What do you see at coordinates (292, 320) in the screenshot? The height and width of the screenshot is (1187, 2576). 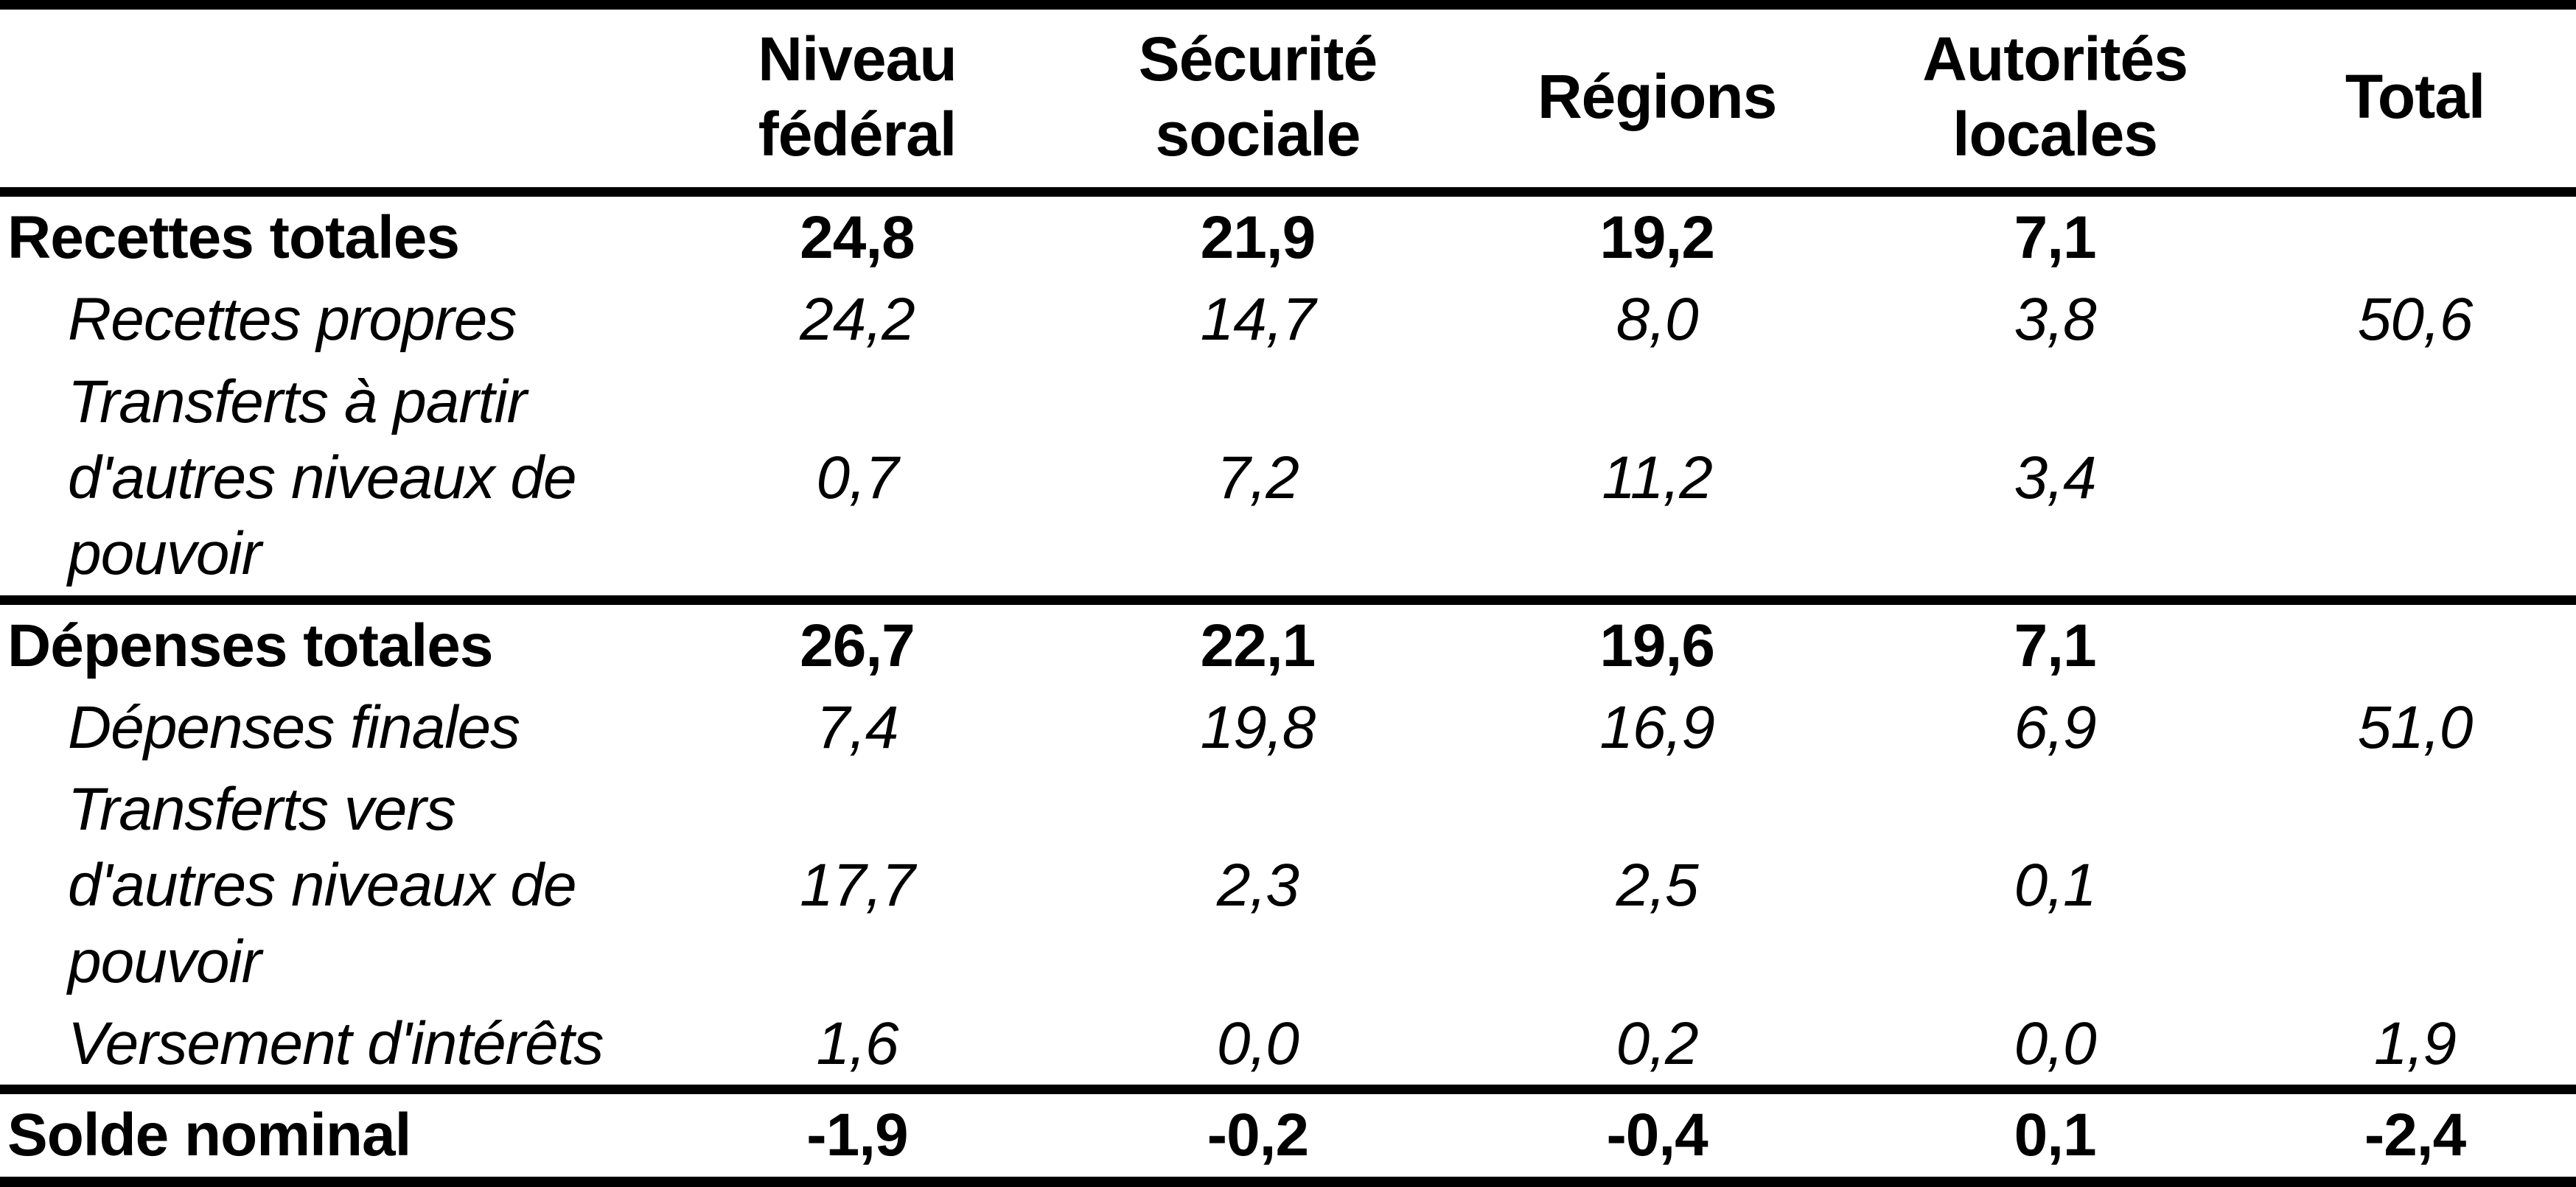 I see `row-label: Recettes propres` at bounding box center [292, 320].